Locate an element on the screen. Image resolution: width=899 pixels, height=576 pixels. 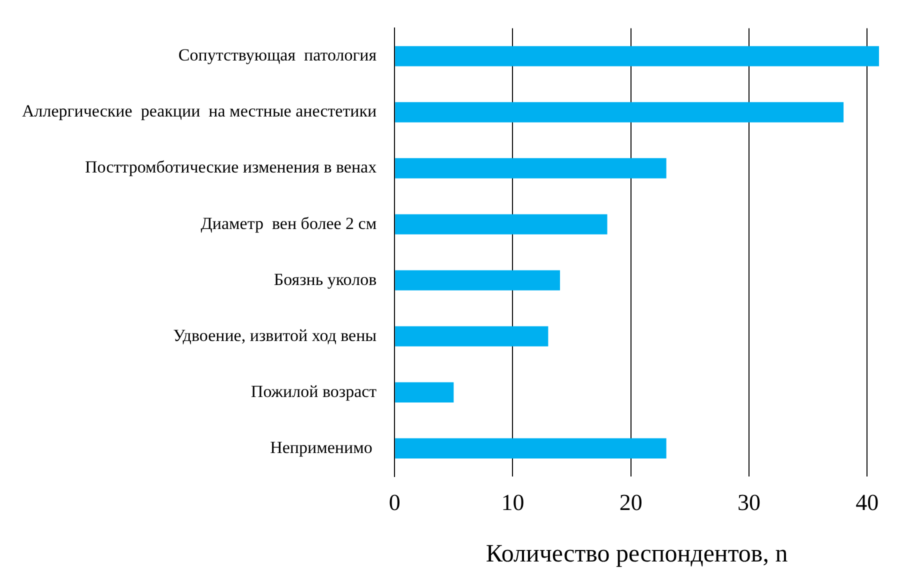
x-tick-label: 20 is located at coordinates (630, 503).